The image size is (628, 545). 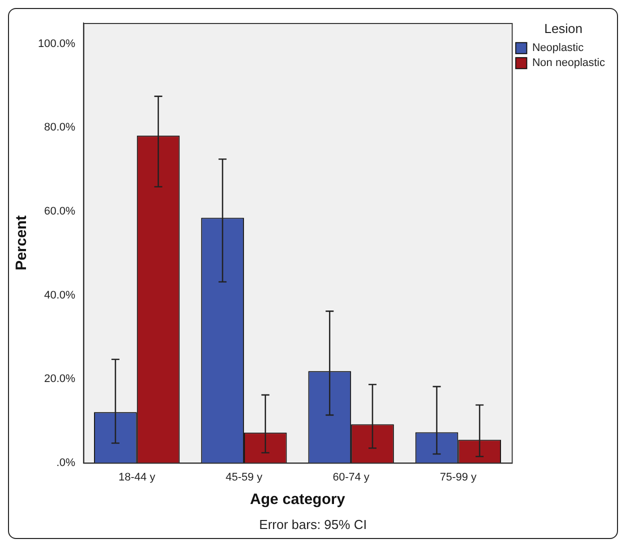 What do you see at coordinates (563, 28) in the screenshot?
I see `legend-title: Lesion` at bounding box center [563, 28].